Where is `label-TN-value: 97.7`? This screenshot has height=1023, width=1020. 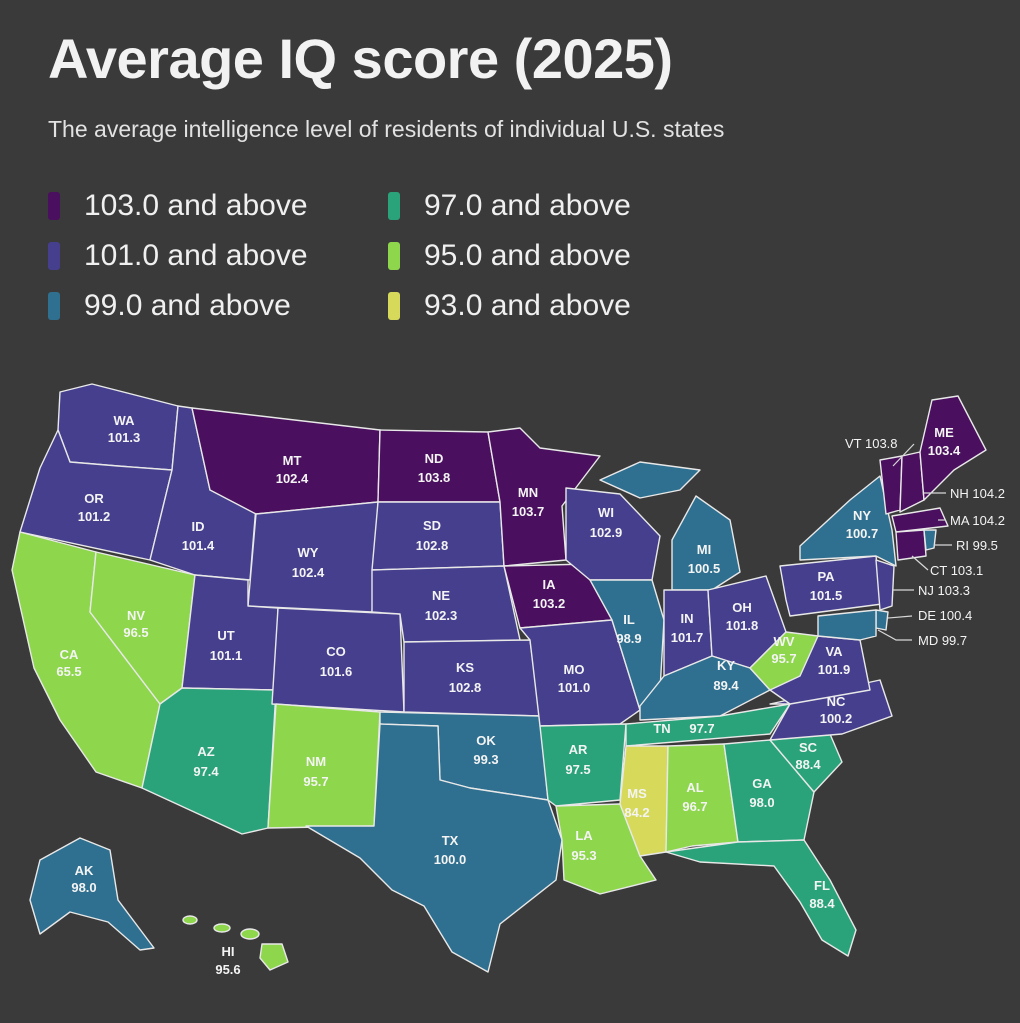
label-TN-value: 97.7 is located at coordinates (701, 728).